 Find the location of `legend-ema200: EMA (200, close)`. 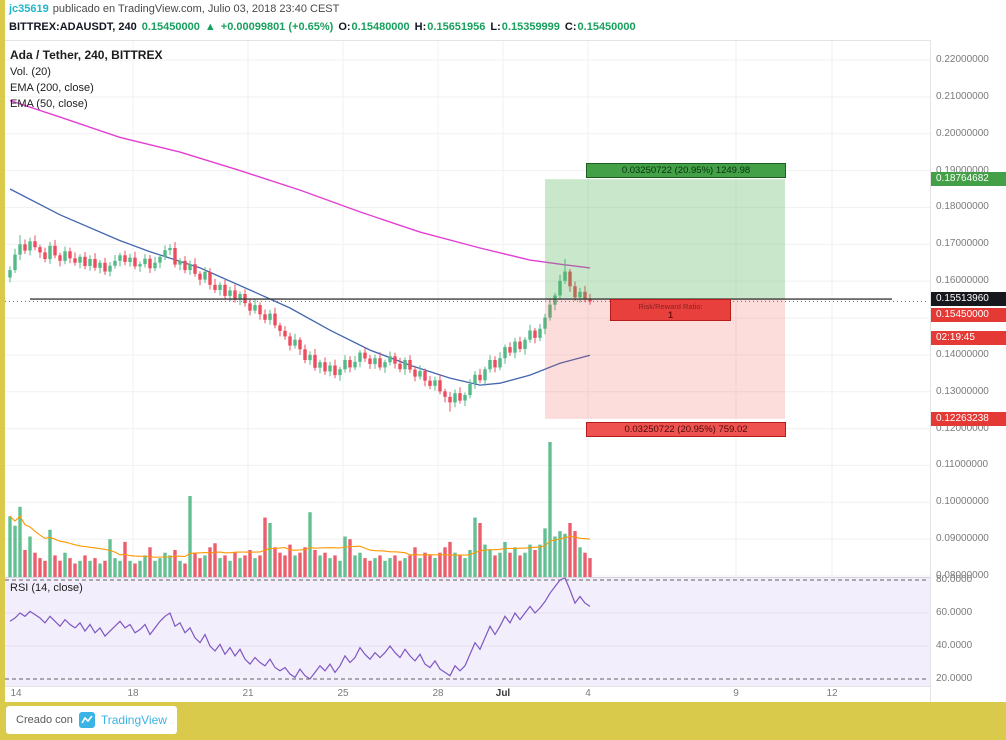

legend-ema200: EMA (200, close) is located at coordinates (52, 88).